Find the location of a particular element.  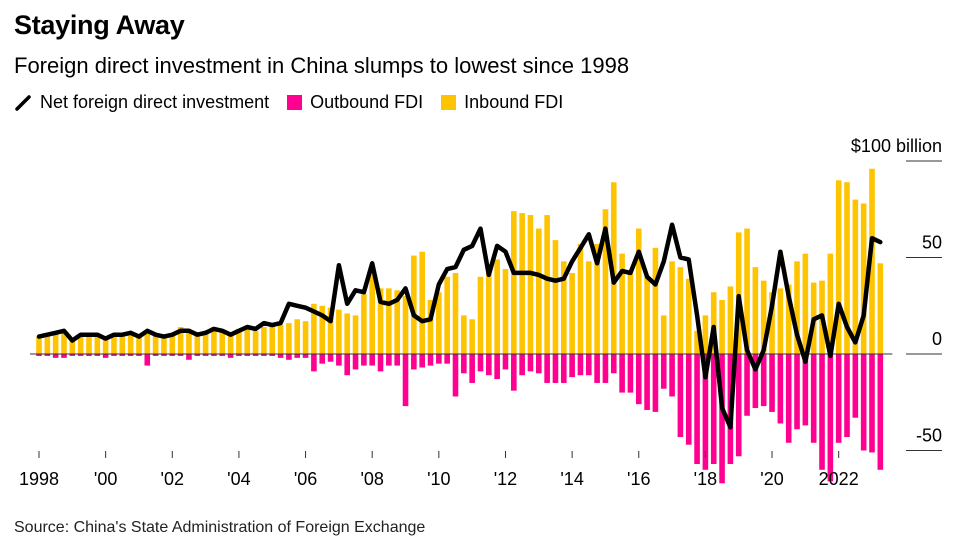

line-swatch-icon is located at coordinates (23, 102).